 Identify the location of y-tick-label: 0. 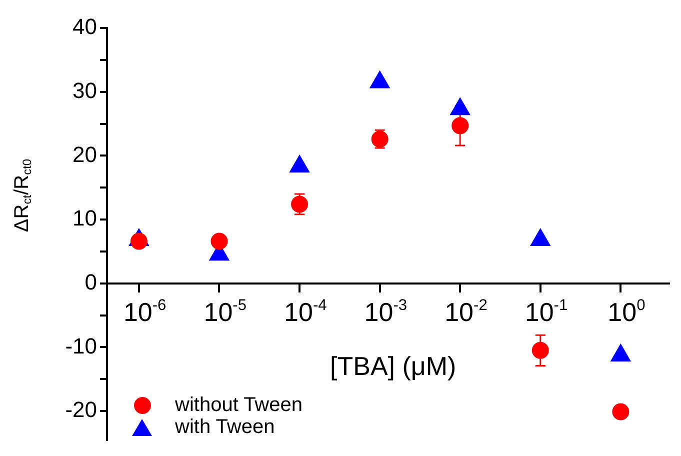
(90, 281).